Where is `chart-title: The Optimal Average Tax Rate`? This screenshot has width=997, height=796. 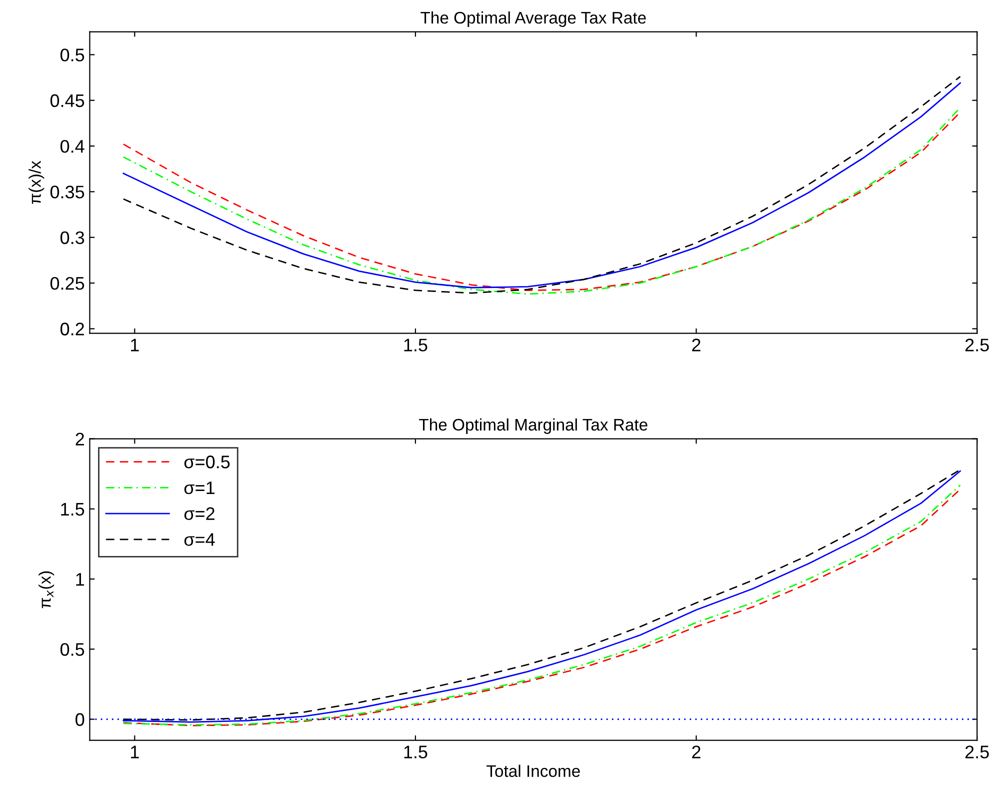 chart-title: The Optimal Average Tax Rate is located at coordinates (533, 19).